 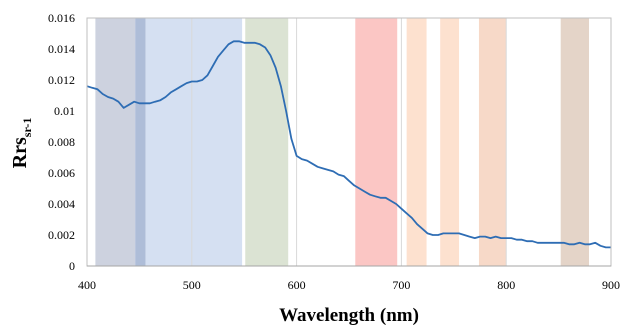 I want to click on y-tick-label: 0.012, so click(x=61, y=80).